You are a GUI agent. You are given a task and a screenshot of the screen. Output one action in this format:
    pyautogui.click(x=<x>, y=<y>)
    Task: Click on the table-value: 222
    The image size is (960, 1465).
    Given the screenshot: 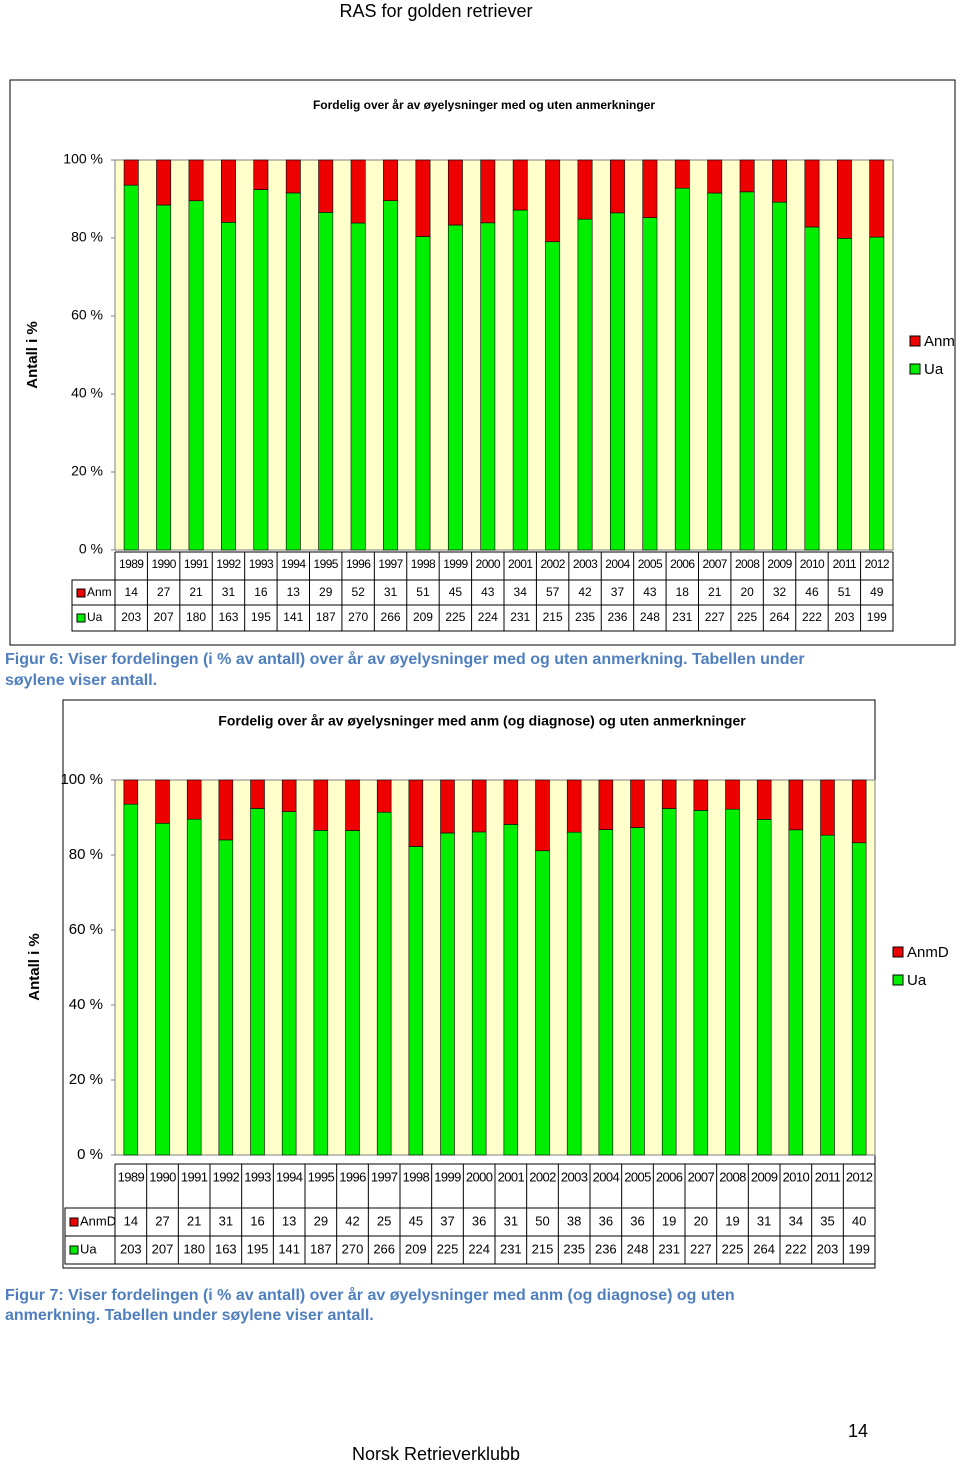 What is the action you would take?
    pyautogui.click(x=812, y=617)
    